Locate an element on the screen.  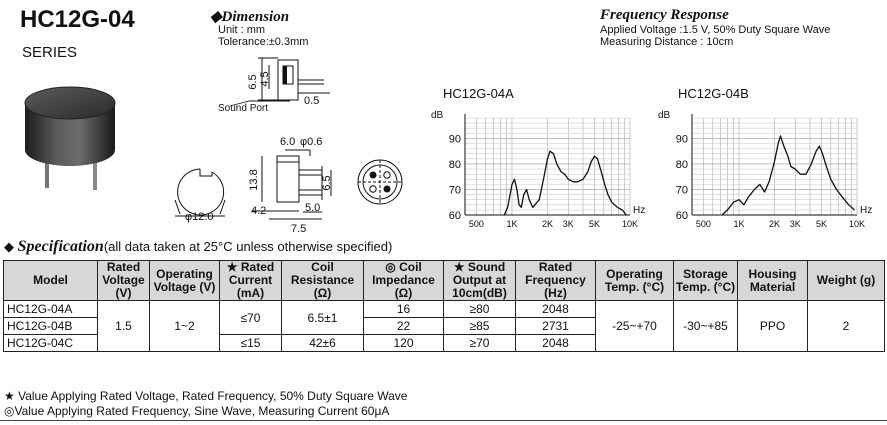
coil-impedance-cell: 16 is located at coordinates (403, 309).